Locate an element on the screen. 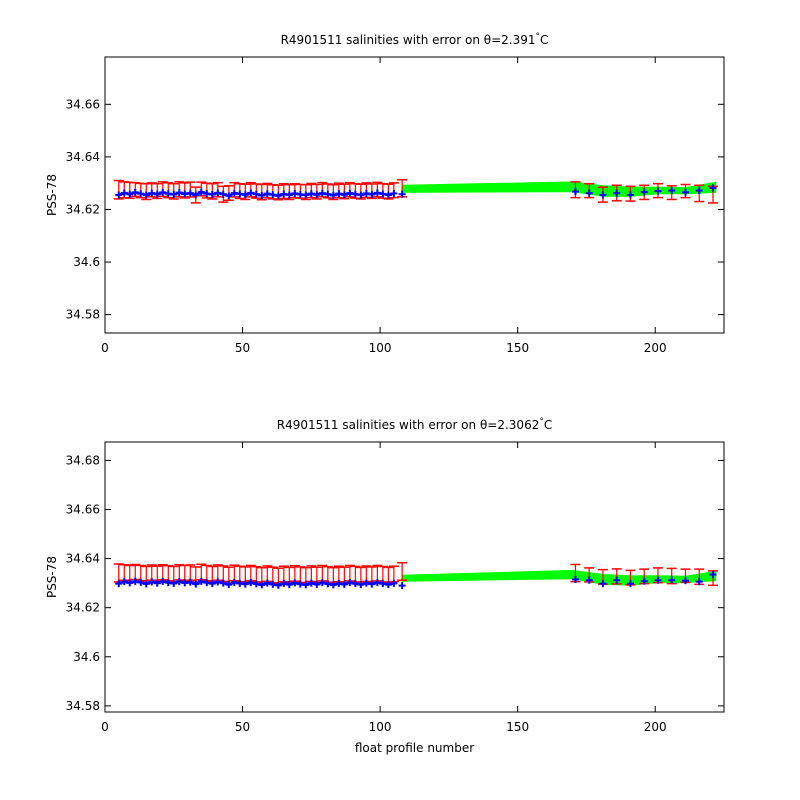  x-tick-label: 50 is located at coordinates (242, 348).